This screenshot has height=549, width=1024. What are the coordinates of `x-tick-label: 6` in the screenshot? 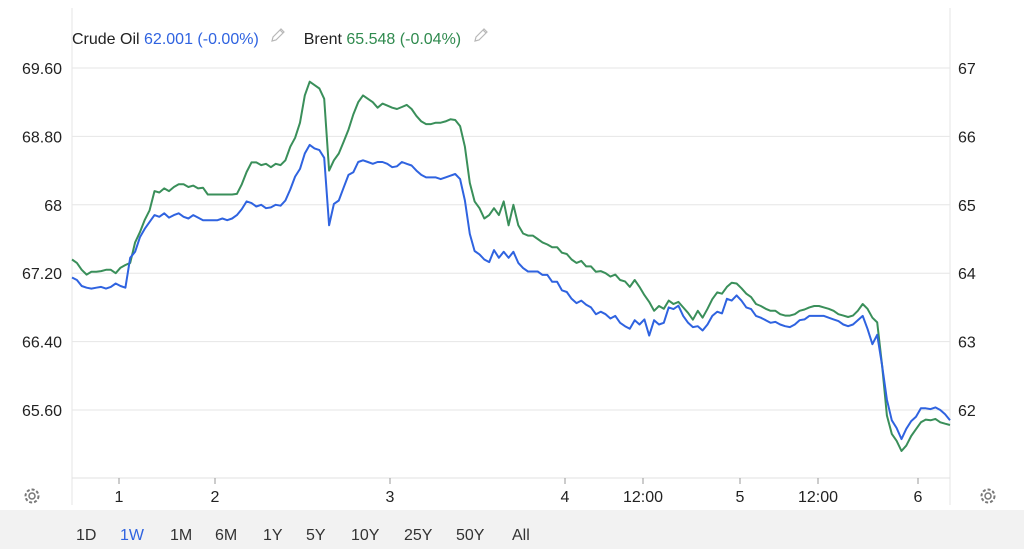 It's located at (918, 497).